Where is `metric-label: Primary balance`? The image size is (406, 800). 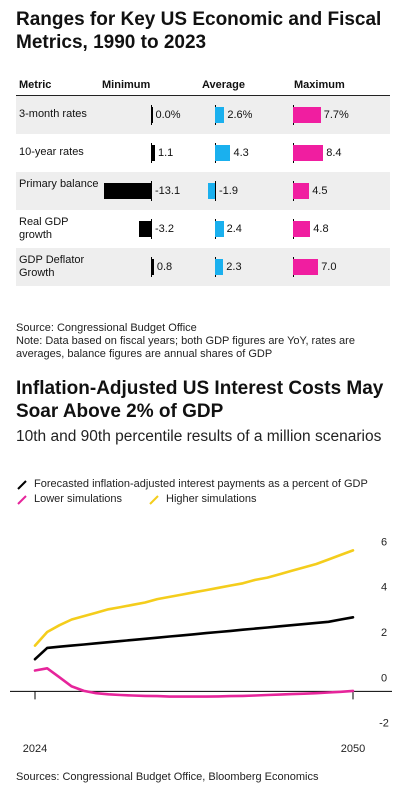 metric-label: Primary balance is located at coordinates (59, 184).